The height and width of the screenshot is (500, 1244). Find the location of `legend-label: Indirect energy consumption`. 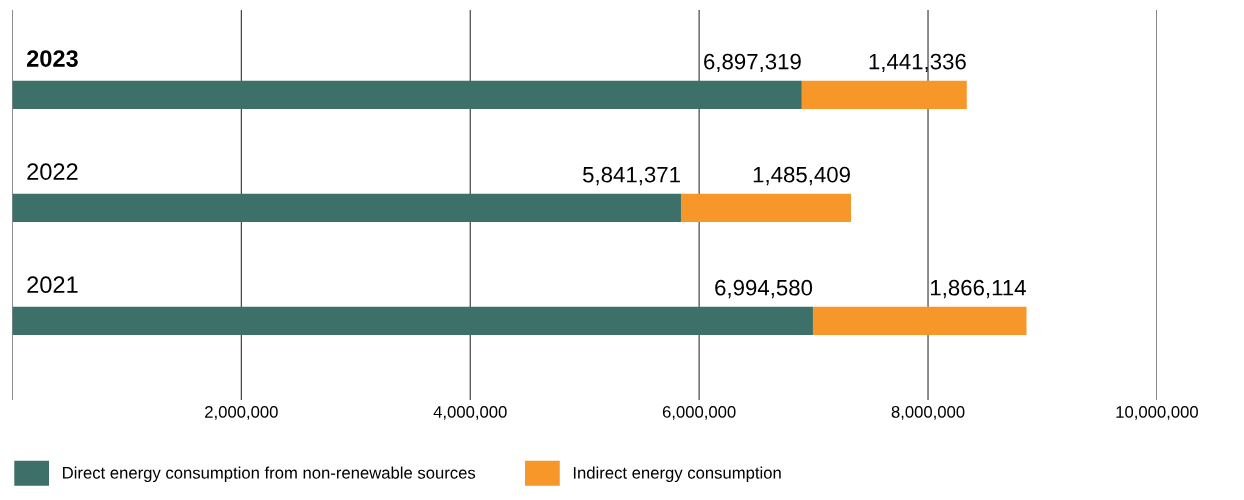

legend-label: Indirect energy consumption is located at coordinates (677, 474).